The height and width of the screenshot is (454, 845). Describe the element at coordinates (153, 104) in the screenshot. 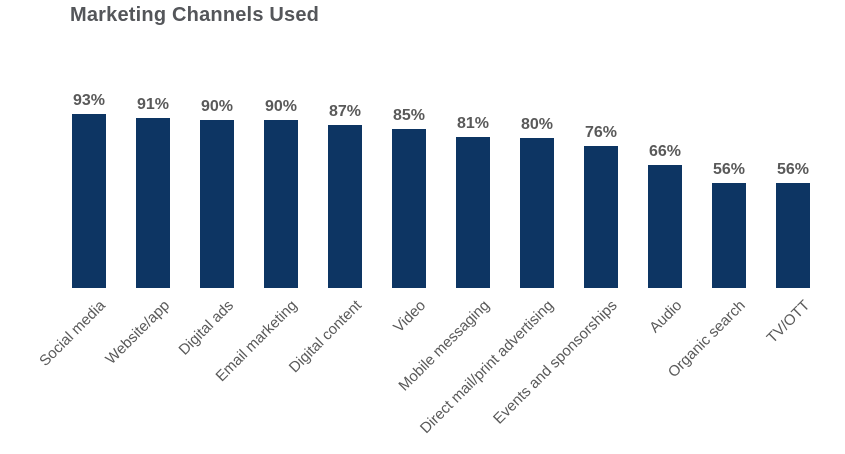

I see `bar-value-label: 91%` at that location.